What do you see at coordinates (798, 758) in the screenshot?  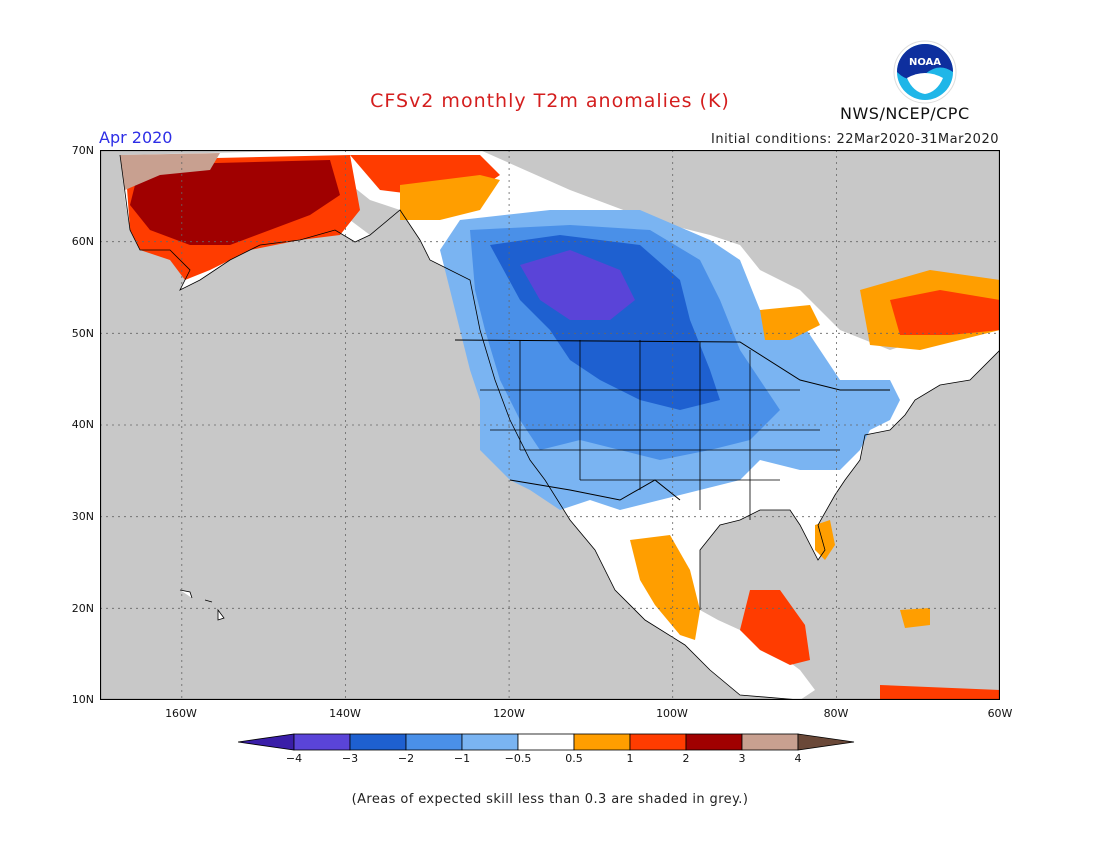 I see `colorbar-tick-label: 4` at bounding box center [798, 758].